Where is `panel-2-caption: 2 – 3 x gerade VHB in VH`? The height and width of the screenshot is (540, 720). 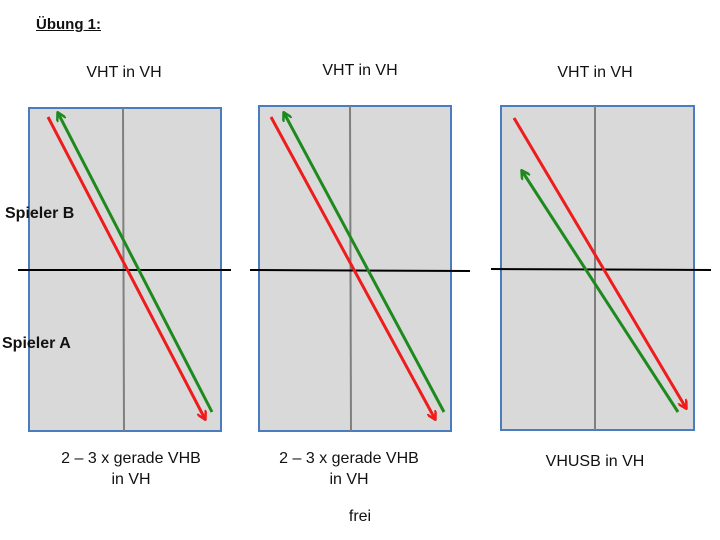
panel-2-caption: 2 – 3 x gerade VHB in VH is located at coordinates (349, 469).